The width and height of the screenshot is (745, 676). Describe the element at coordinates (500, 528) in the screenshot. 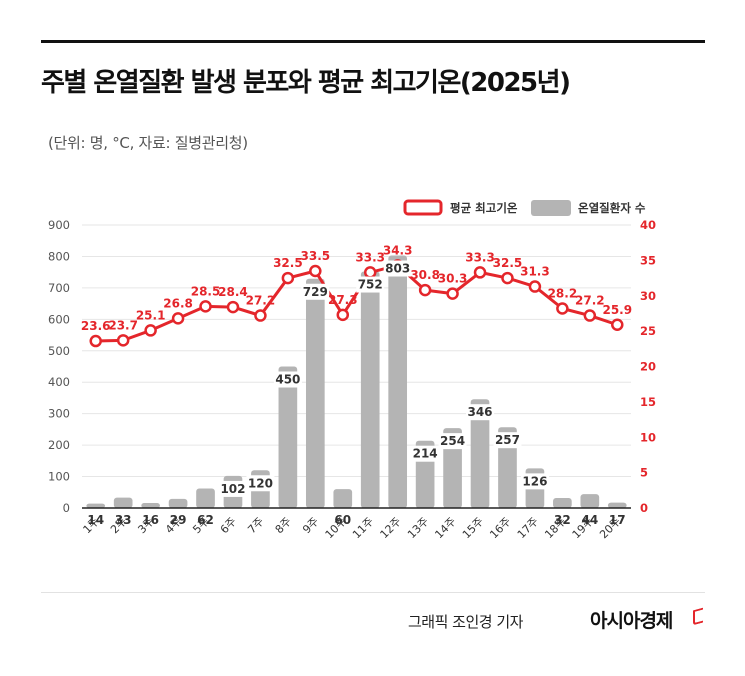

I see `x-tick-label: 16주` at that location.